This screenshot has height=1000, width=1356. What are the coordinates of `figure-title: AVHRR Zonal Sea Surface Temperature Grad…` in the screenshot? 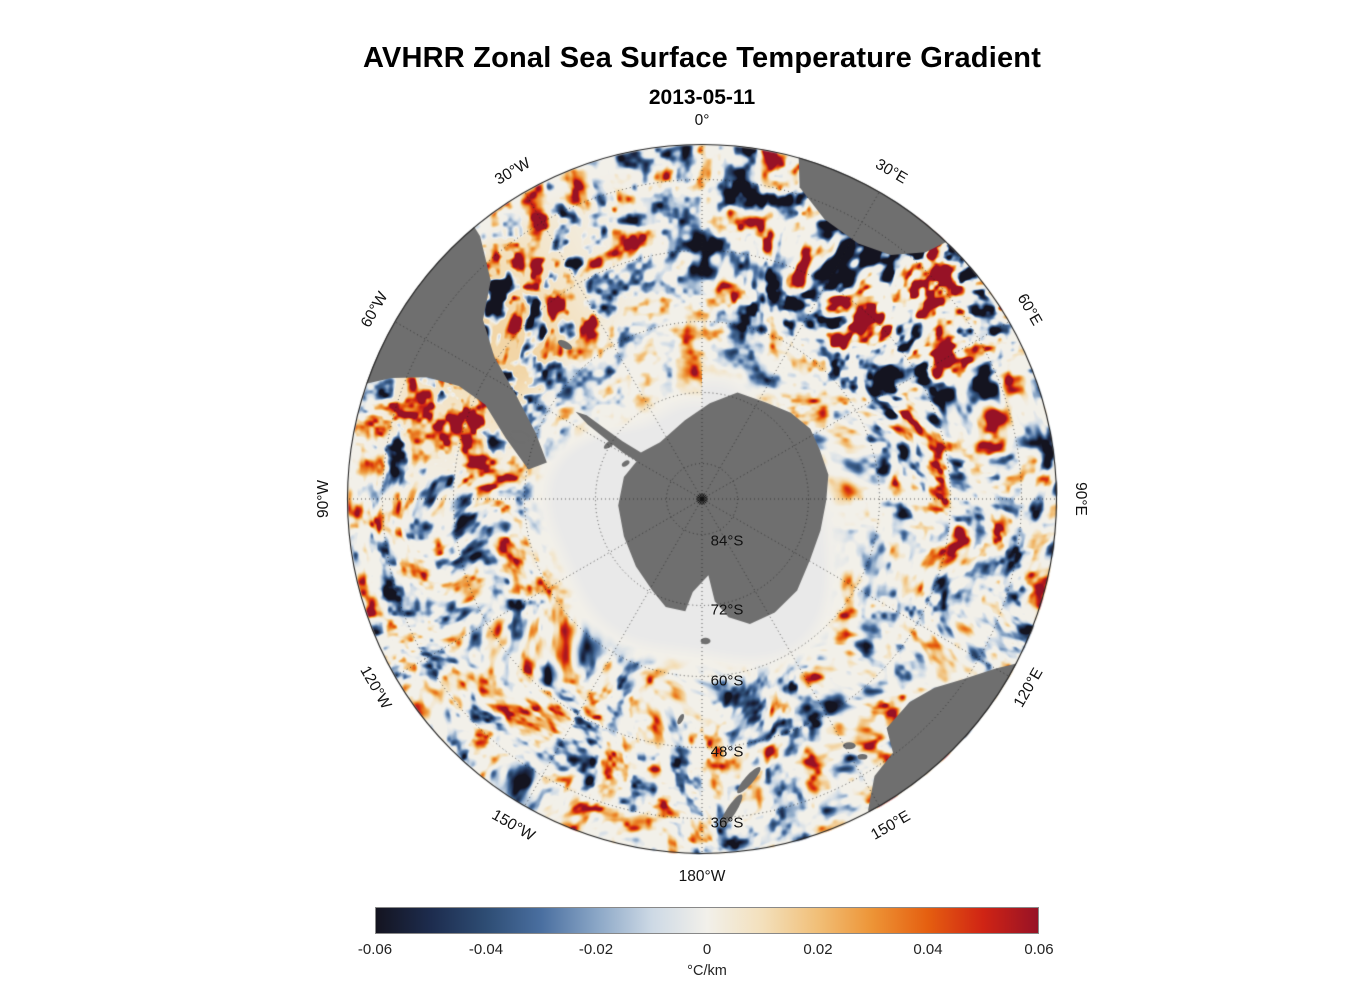 It's located at (702, 58).